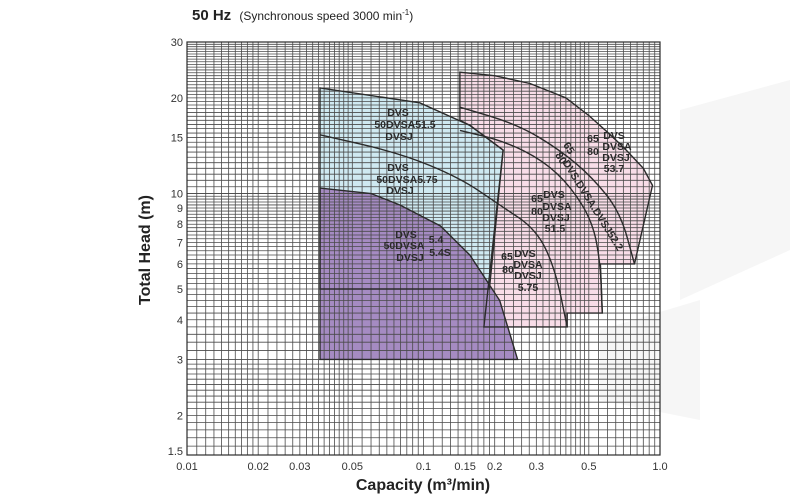 This screenshot has width=797, height=497. Describe the element at coordinates (180, 209) in the screenshot. I see `y-tick-label: 9` at that location.